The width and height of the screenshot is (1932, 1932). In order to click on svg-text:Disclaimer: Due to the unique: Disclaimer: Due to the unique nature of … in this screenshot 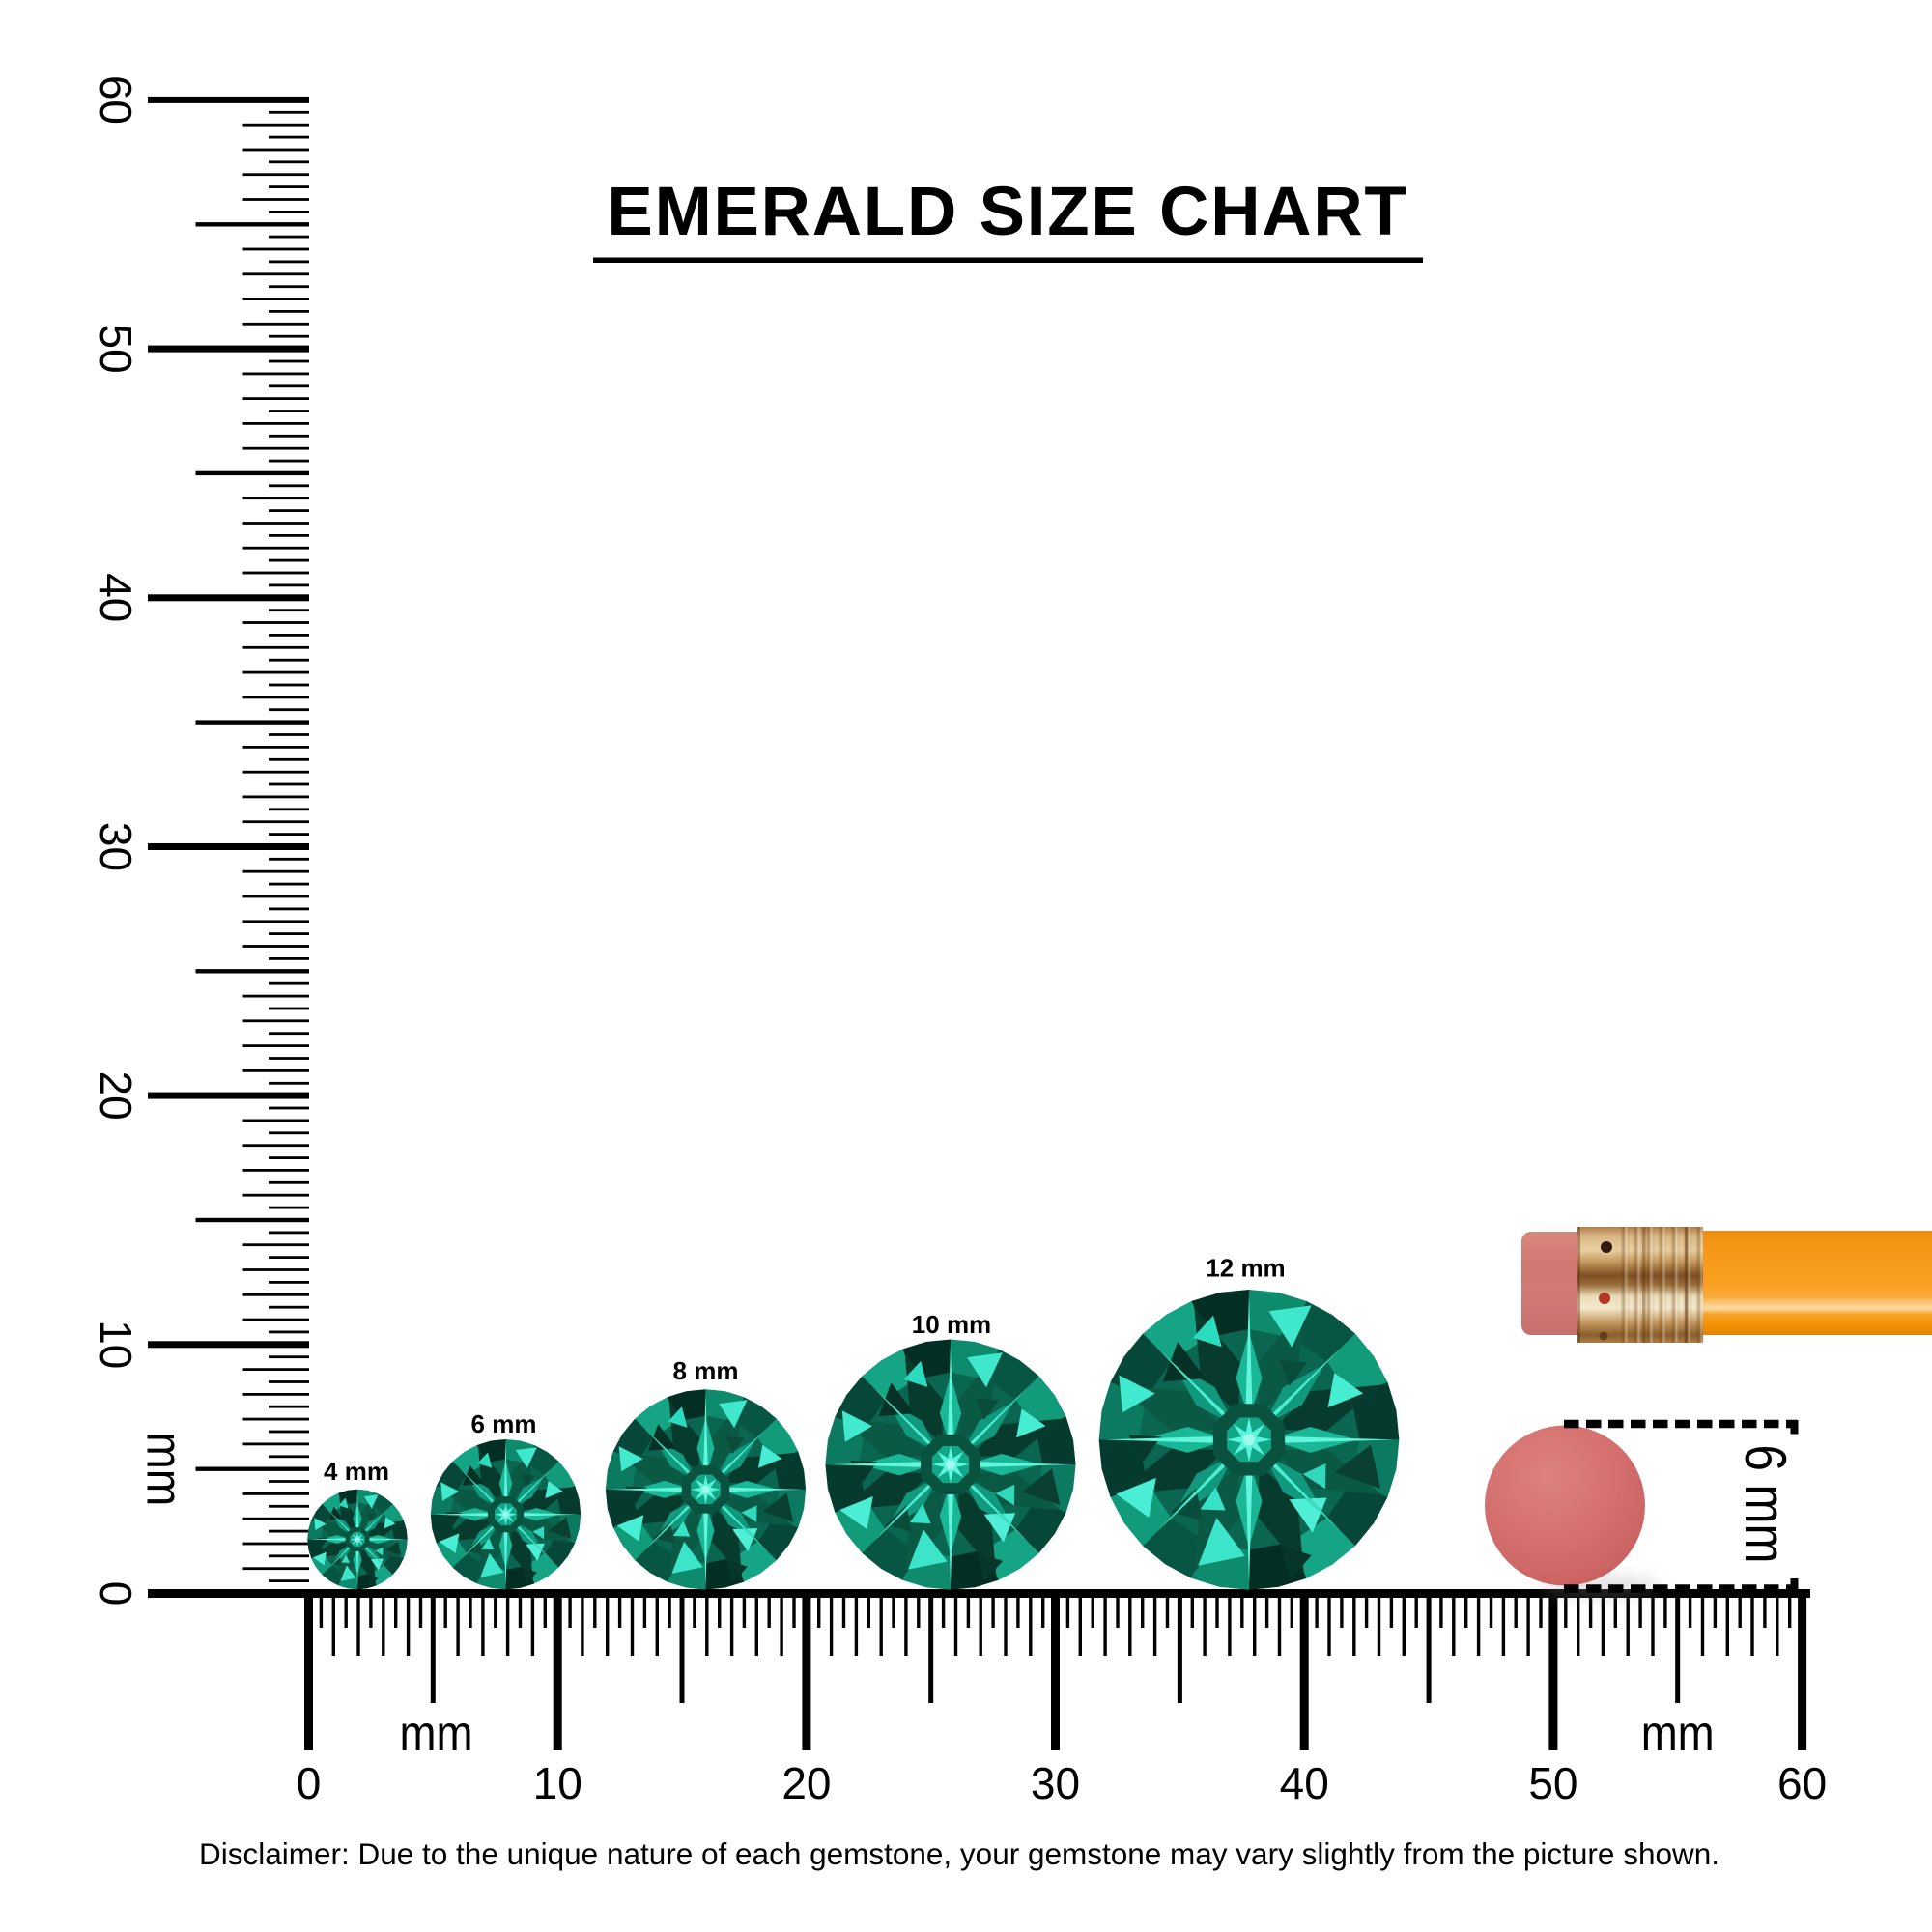, I will do `click(959, 1853)`.